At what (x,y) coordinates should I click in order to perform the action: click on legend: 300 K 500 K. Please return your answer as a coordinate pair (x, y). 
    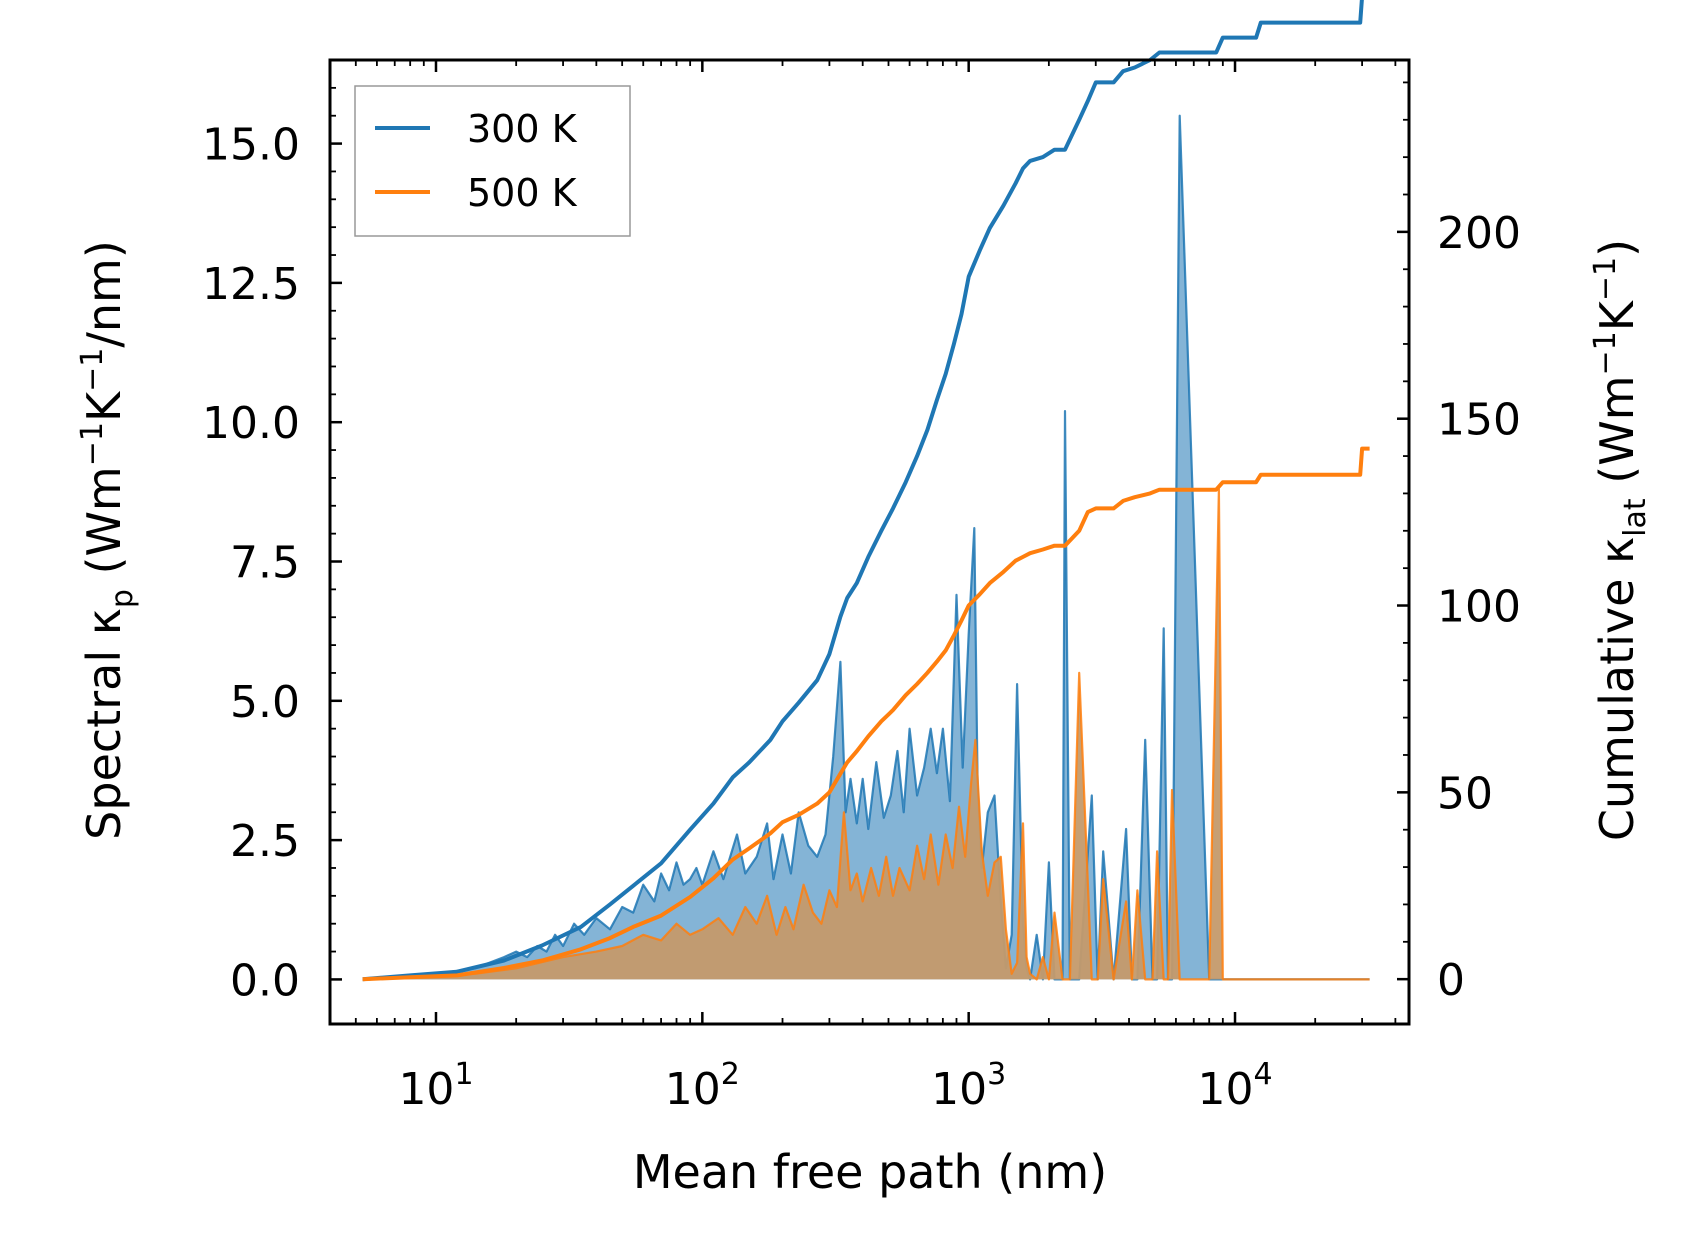
    Looking at the image, I should click on (492, 161).